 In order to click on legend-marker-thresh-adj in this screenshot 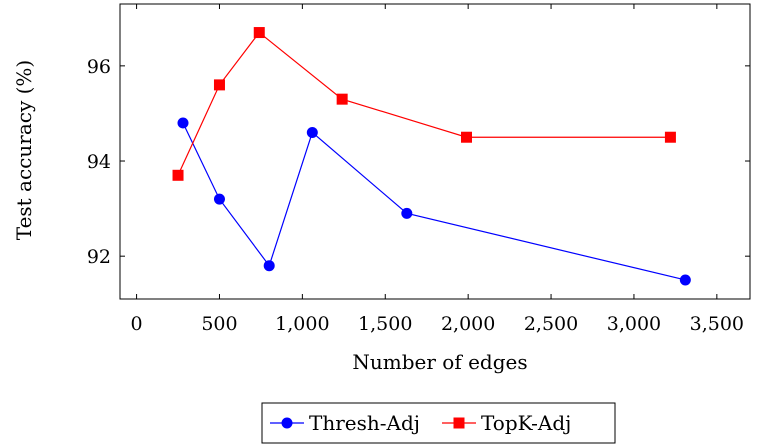, I will do `click(287, 423)`.